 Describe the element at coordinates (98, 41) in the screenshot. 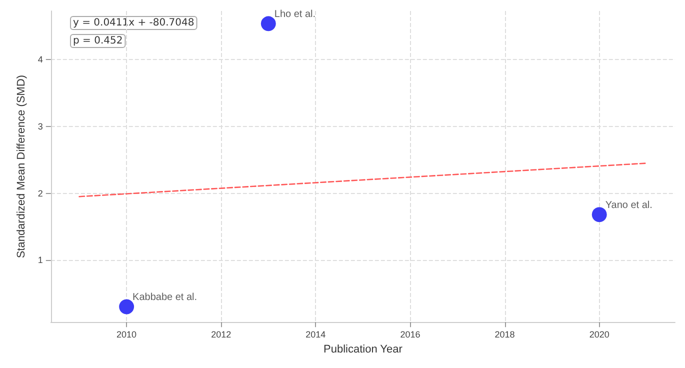

I see `annotation: p = 0.452` at that location.